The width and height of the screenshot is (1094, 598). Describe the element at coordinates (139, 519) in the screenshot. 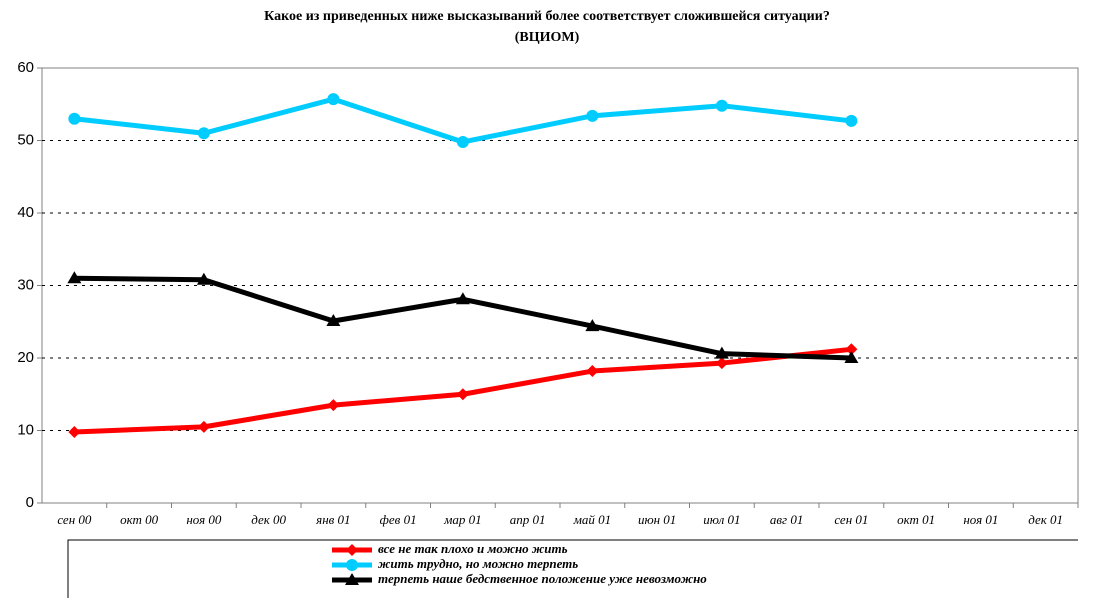

I see `x-tick-label: окт 00` at that location.